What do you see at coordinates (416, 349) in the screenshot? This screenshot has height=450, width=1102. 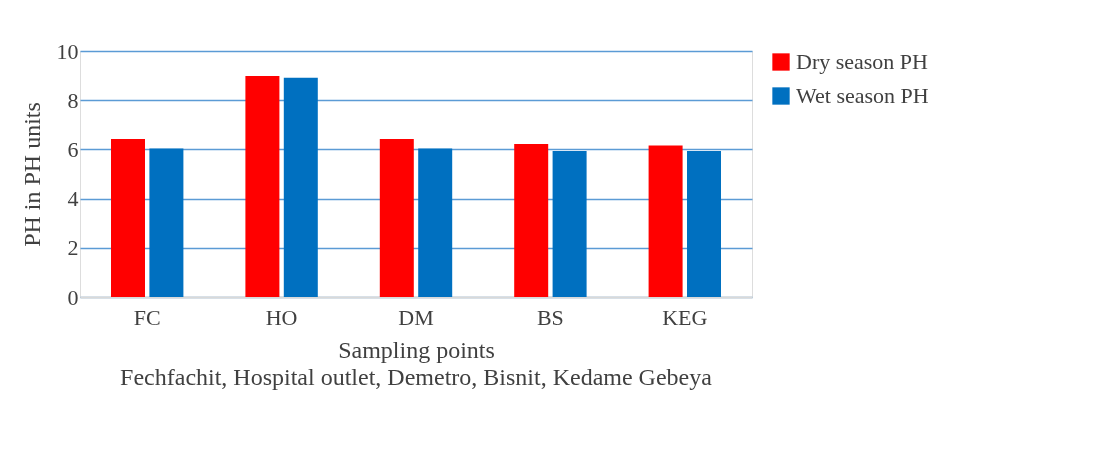 I see `x-axis-title: Sampling points` at bounding box center [416, 349].